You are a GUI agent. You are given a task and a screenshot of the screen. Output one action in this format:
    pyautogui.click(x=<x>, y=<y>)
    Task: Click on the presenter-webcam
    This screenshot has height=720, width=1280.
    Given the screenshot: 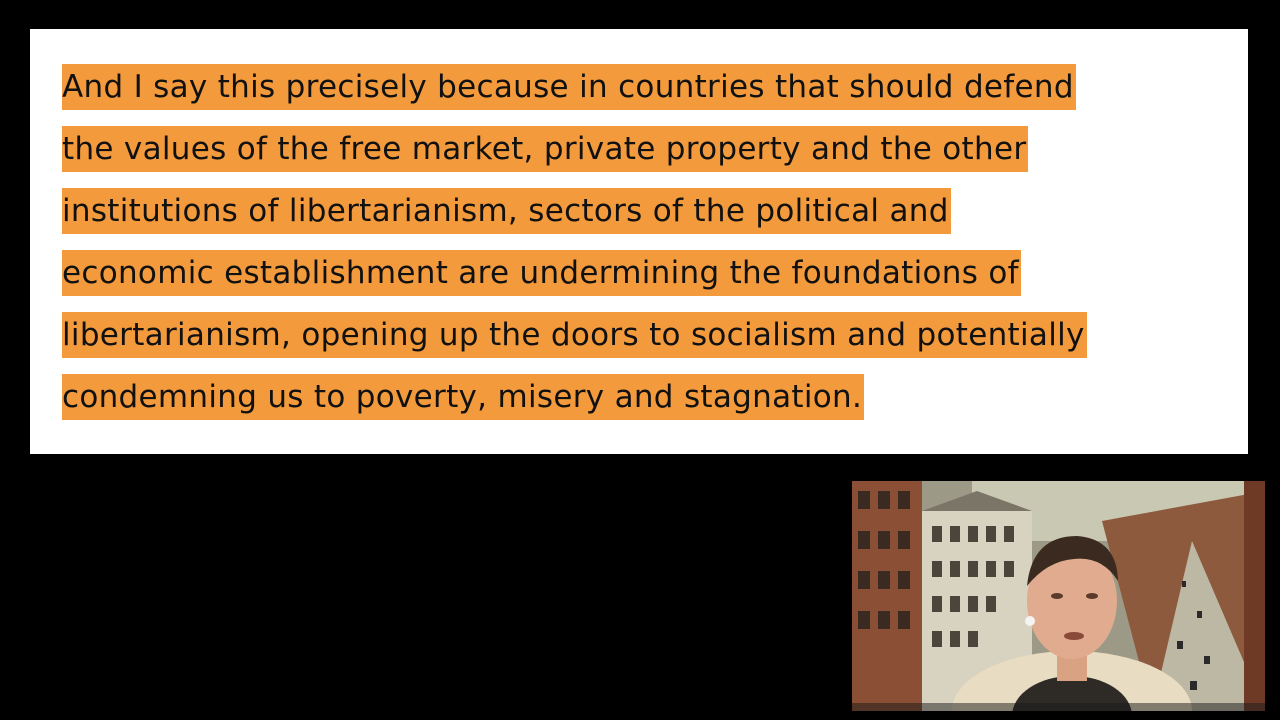 What is the action you would take?
    pyautogui.click(x=1058, y=596)
    